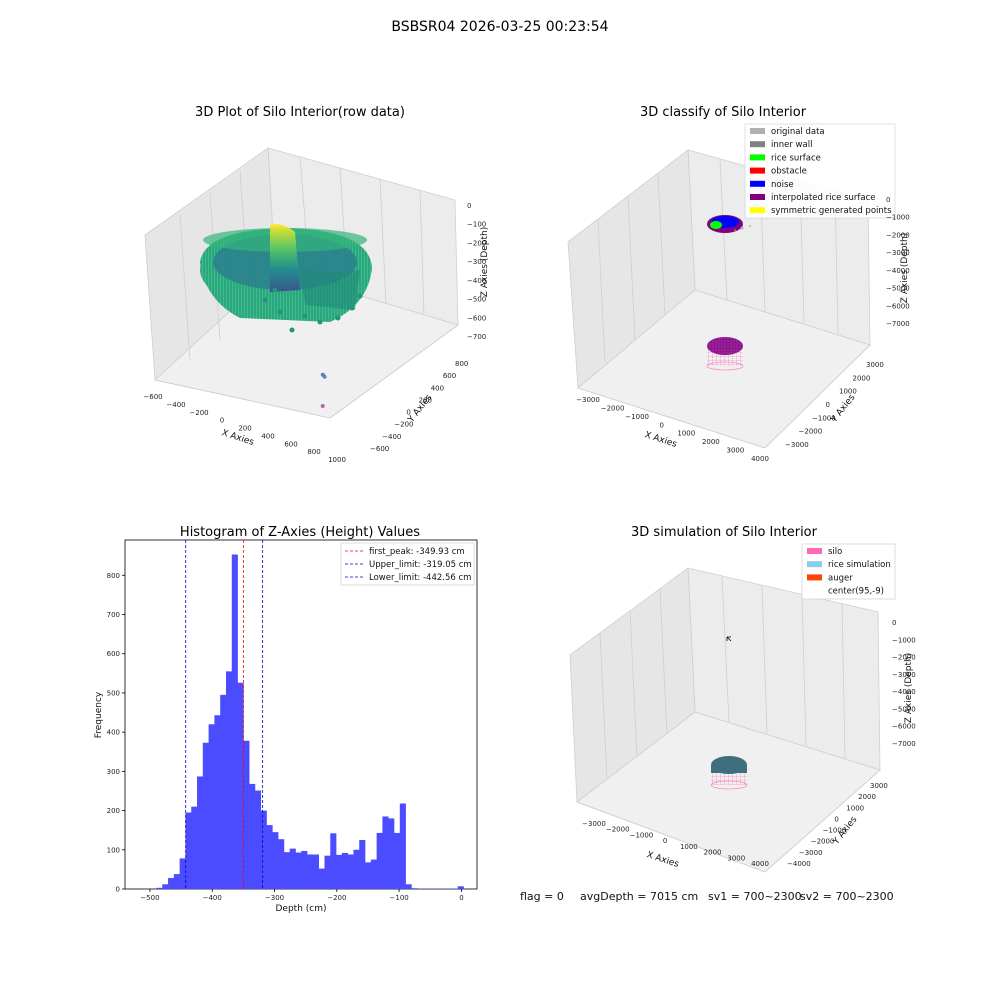 Image resolution: width=1000 pixels, height=1000 pixels. I want to click on y-tick-label: −1000, so click(835, 831).